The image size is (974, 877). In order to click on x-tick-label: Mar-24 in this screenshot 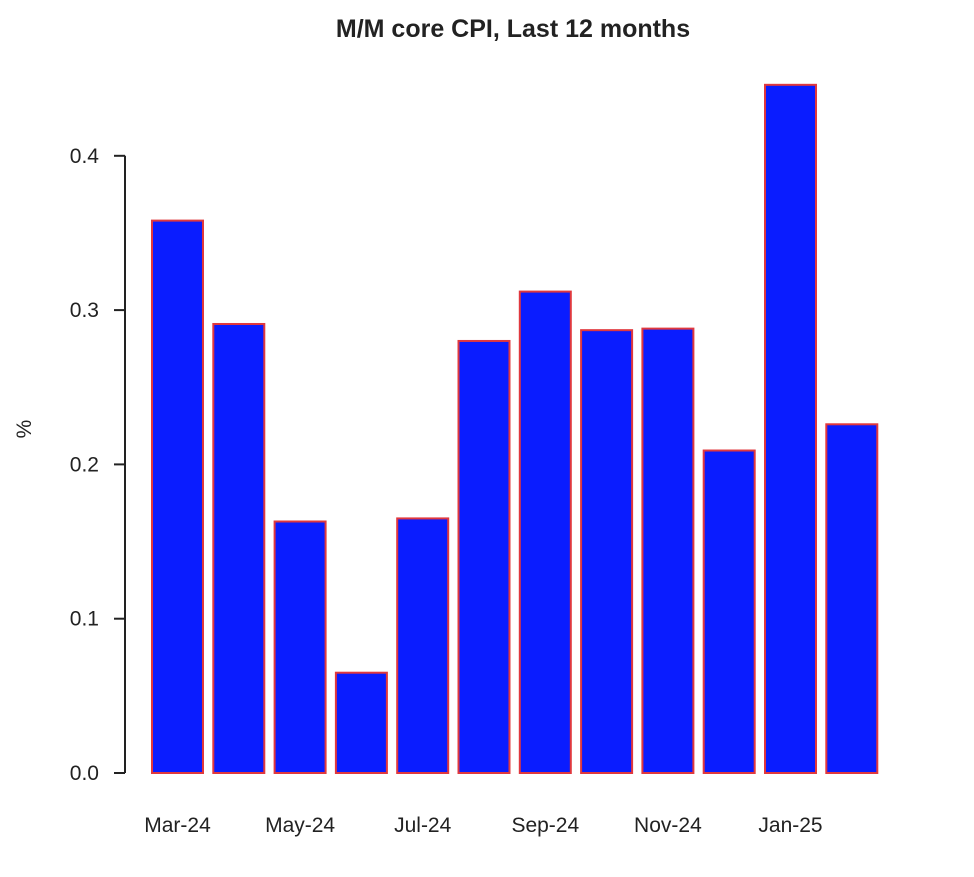, I will do `click(177, 825)`.